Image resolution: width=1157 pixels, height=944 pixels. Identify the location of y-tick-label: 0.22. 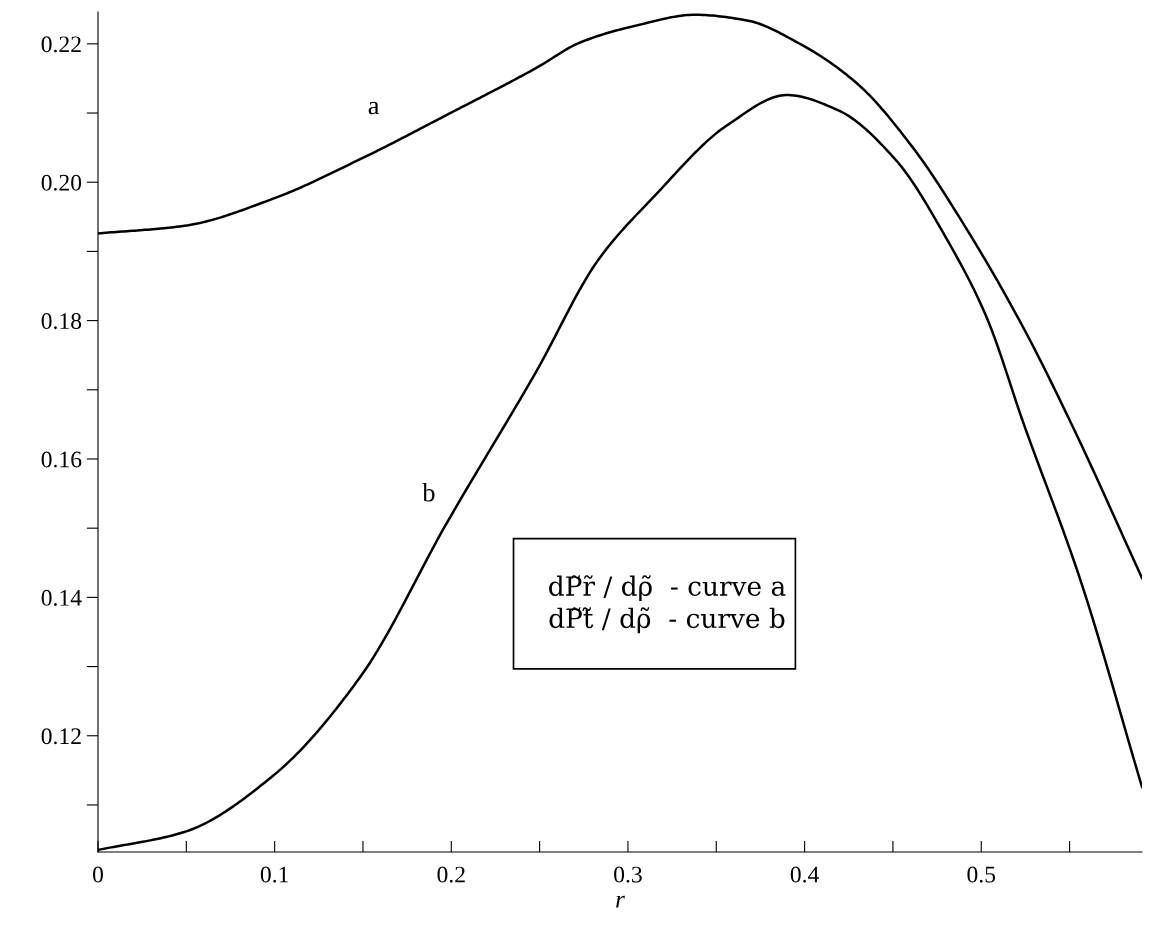
(61, 44).